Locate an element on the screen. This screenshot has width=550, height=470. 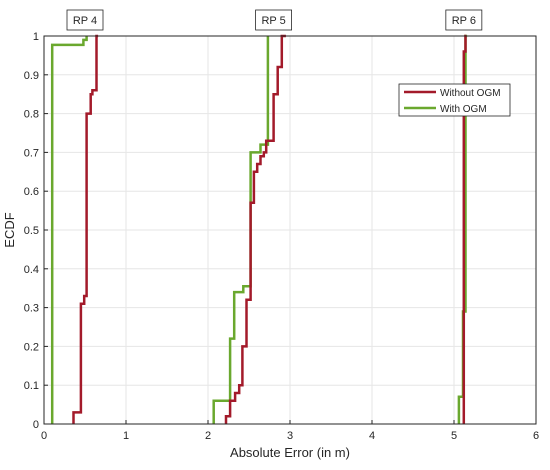
x-tick-label: 3 is located at coordinates (290, 436).